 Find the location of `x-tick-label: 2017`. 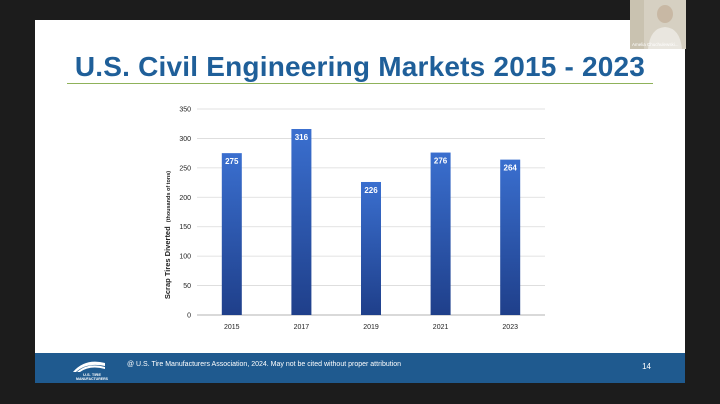

x-tick-label: 2017 is located at coordinates (302, 327).